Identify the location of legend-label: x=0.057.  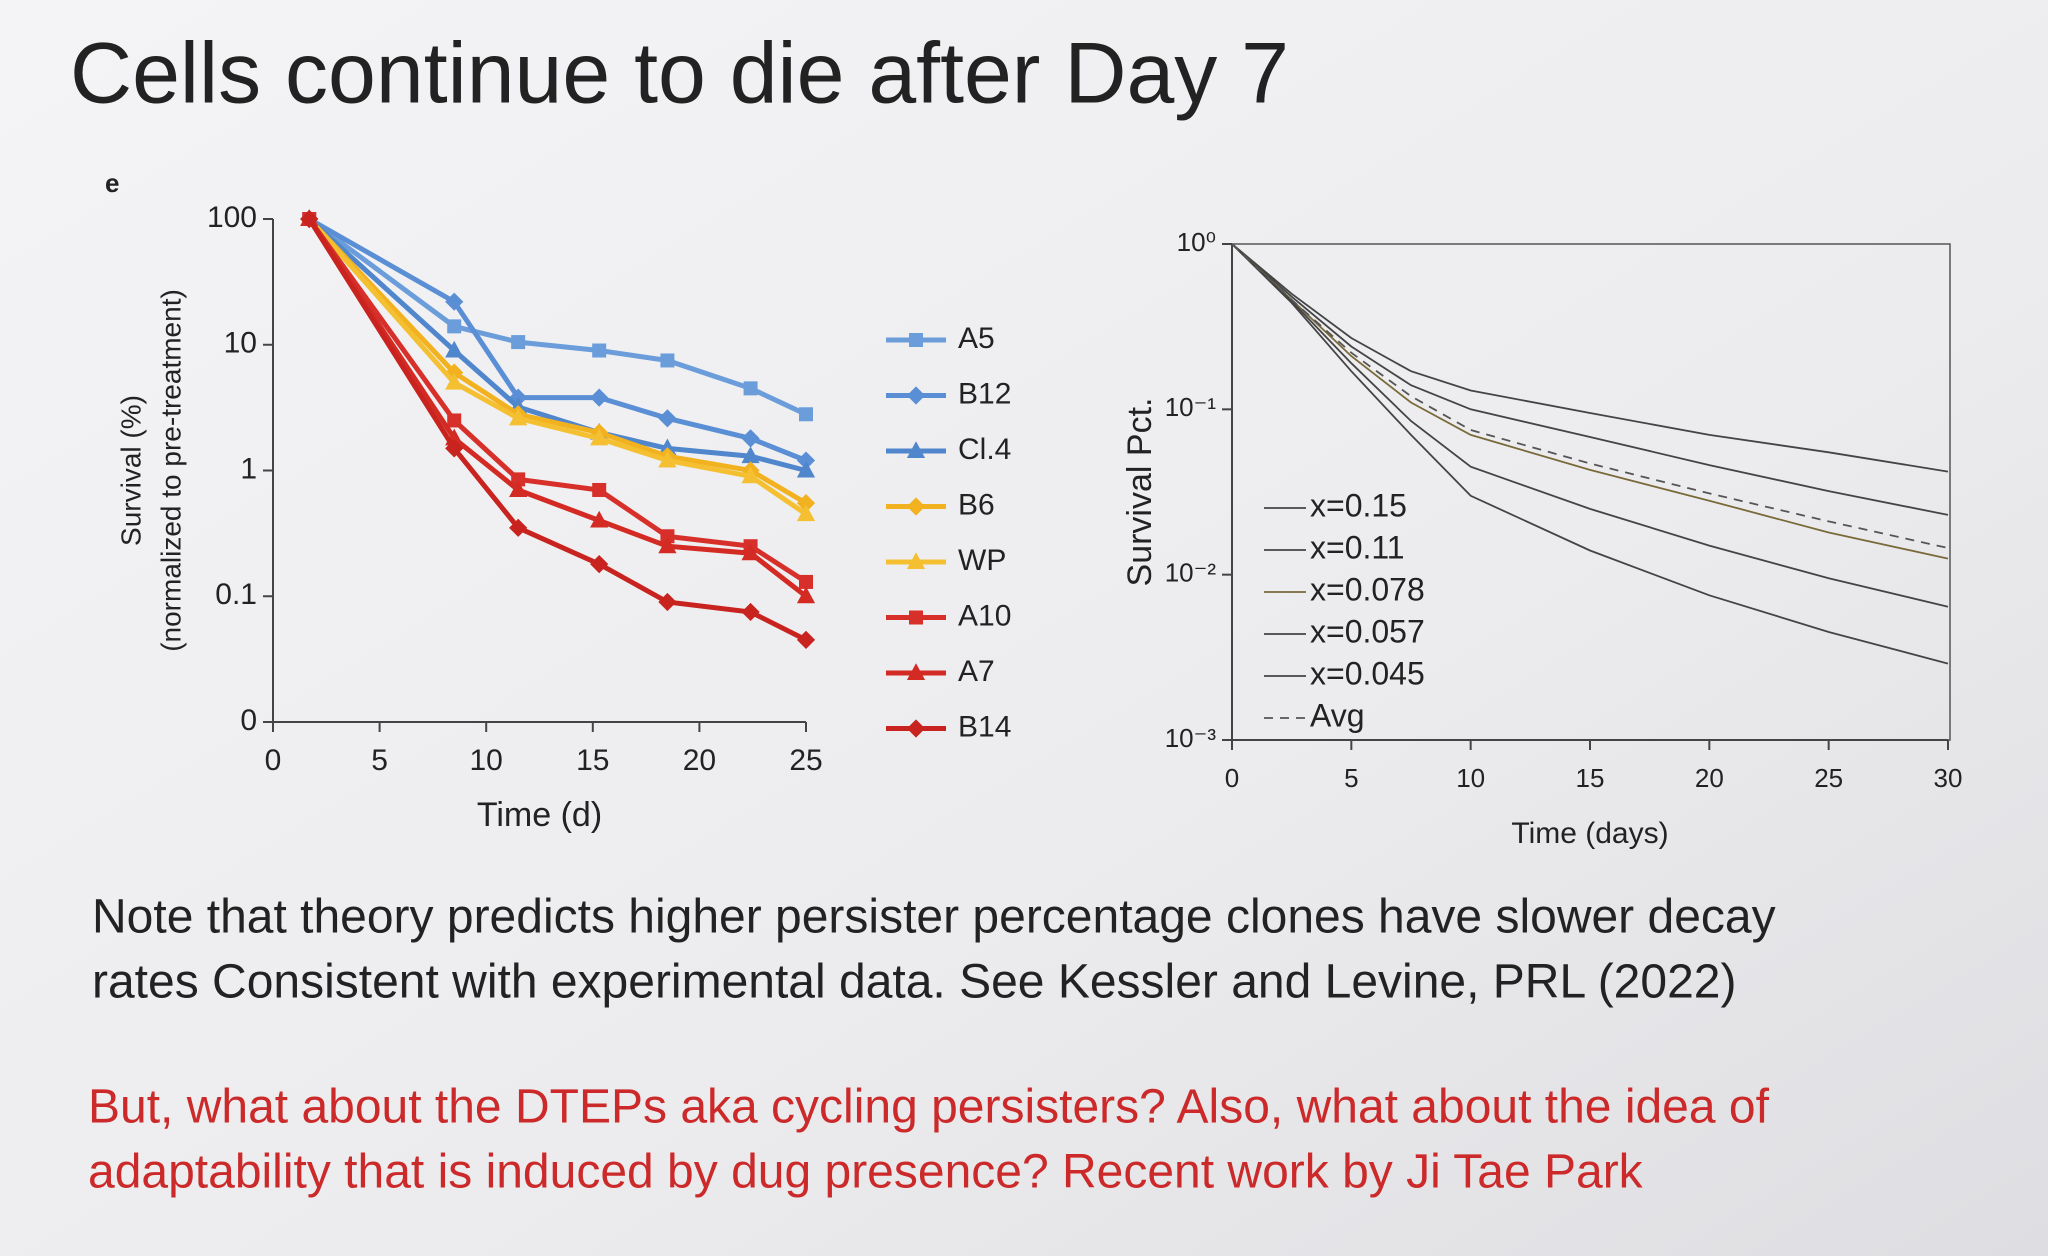
(1367, 631).